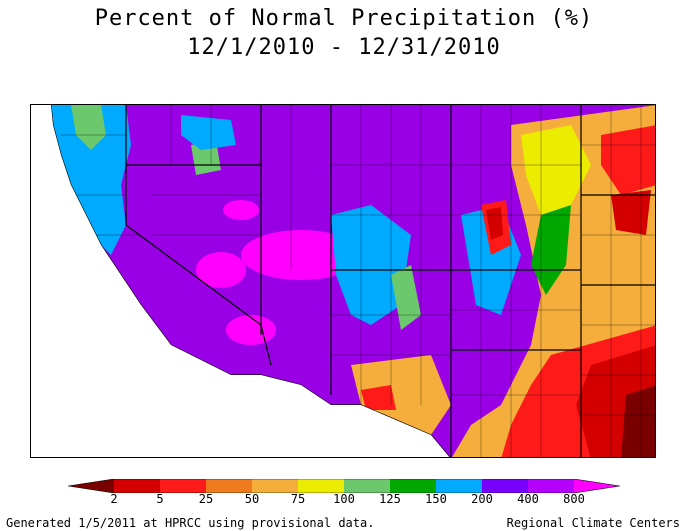 The height and width of the screenshot is (531, 688). I want to click on legend-label-25: 25, so click(206, 499).